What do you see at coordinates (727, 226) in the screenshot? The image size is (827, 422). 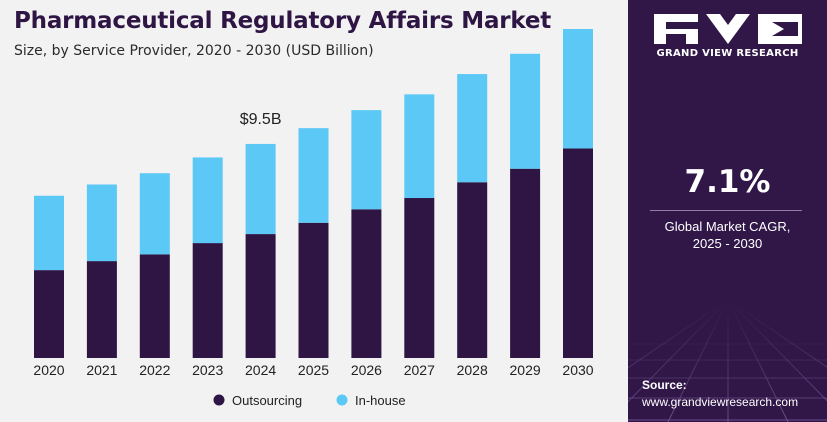 I see `cagr-label-line1: Global Market CAGR,` at bounding box center [727, 226].